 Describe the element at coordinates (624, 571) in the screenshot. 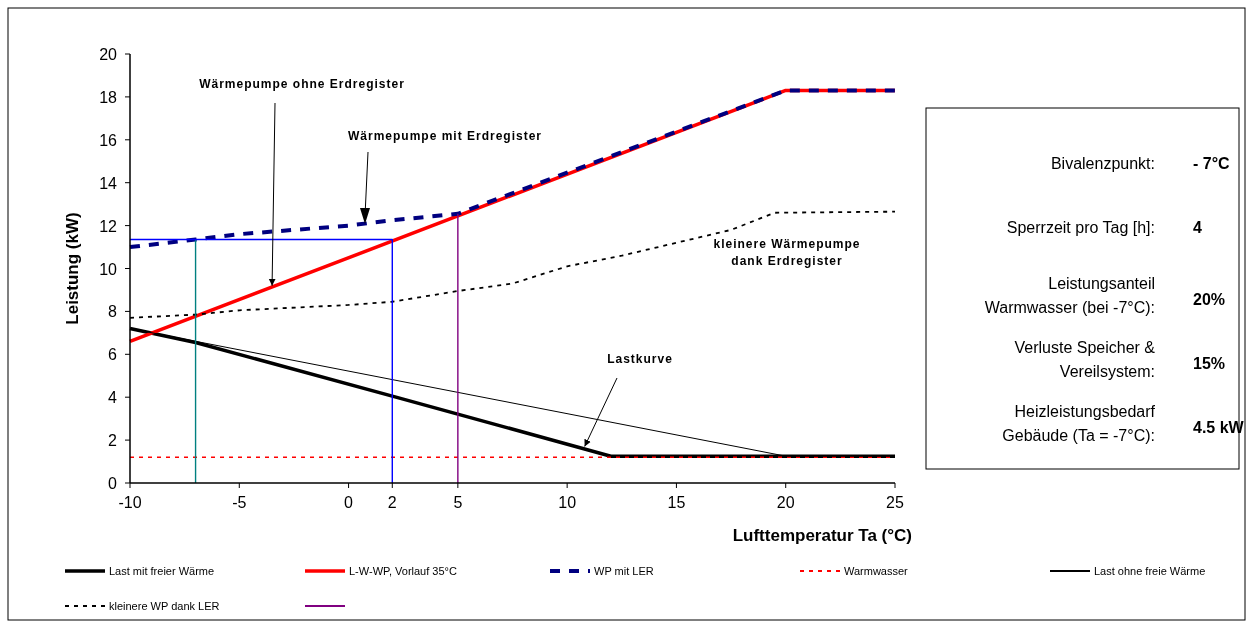

I see `legend-label: WP mit LER` at that location.